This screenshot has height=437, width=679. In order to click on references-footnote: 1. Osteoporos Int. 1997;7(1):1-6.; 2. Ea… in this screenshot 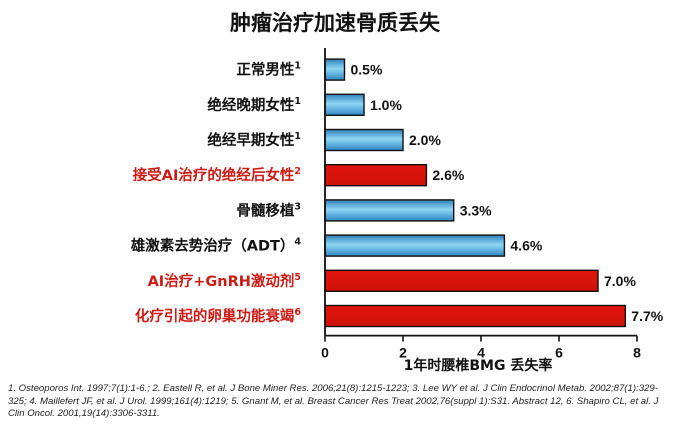, I will do `click(333, 401)`.